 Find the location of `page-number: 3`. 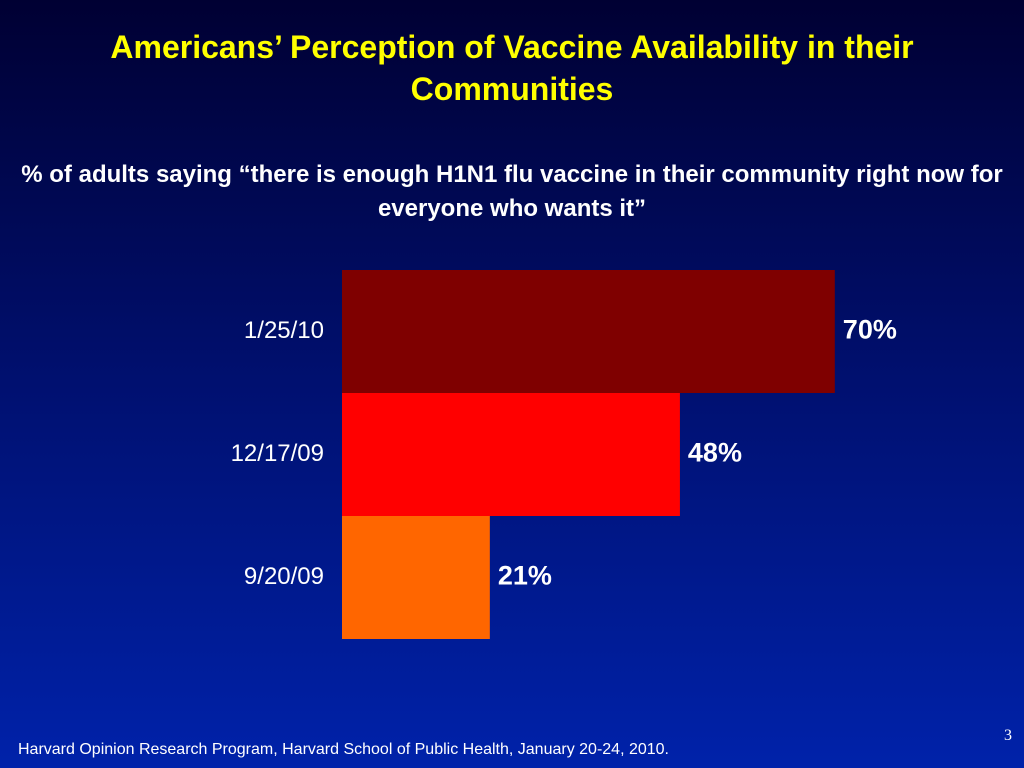

page-number: 3 is located at coordinates (1008, 735).